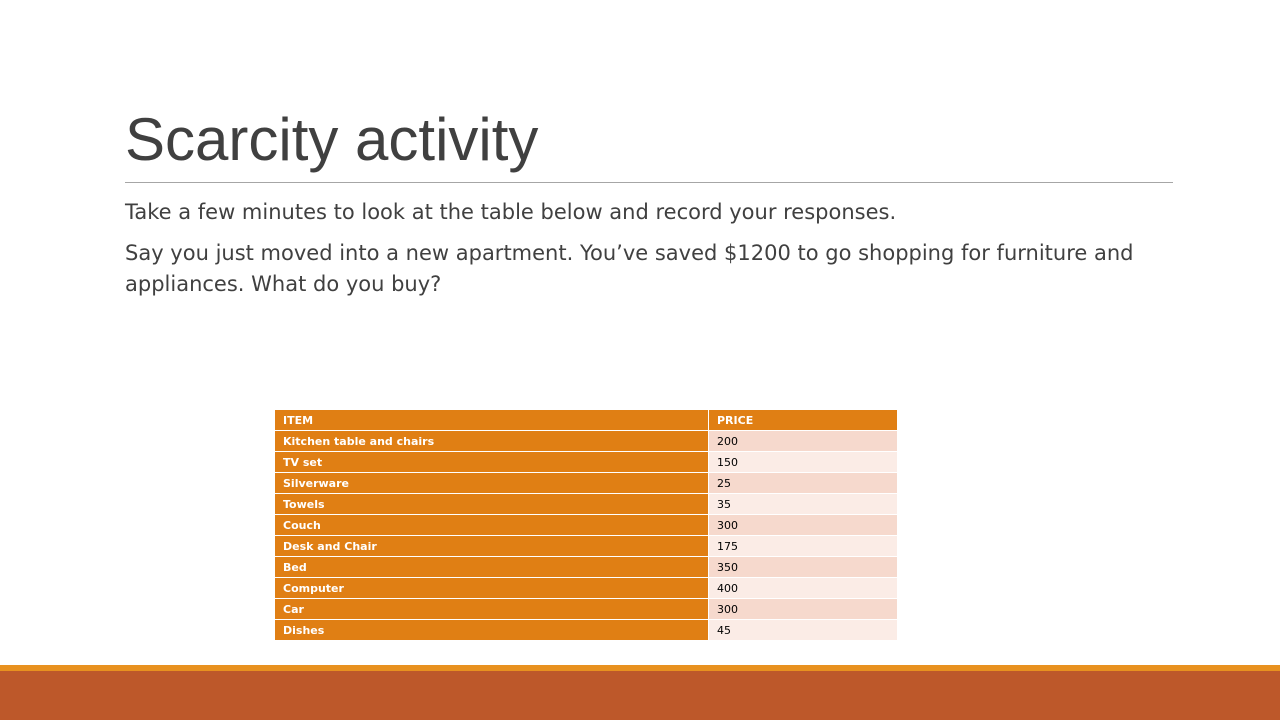 The height and width of the screenshot is (720, 1280). Describe the element at coordinates (640, 668) in the screenshot. I see `footer-accent-line` at that location.